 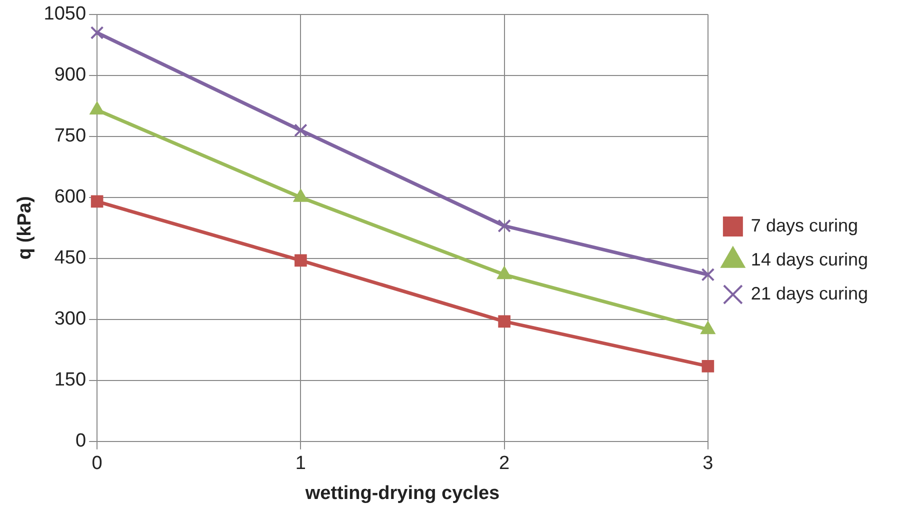 I want to click on y-axis-title: q (kPa), so click(x=25, y=228).